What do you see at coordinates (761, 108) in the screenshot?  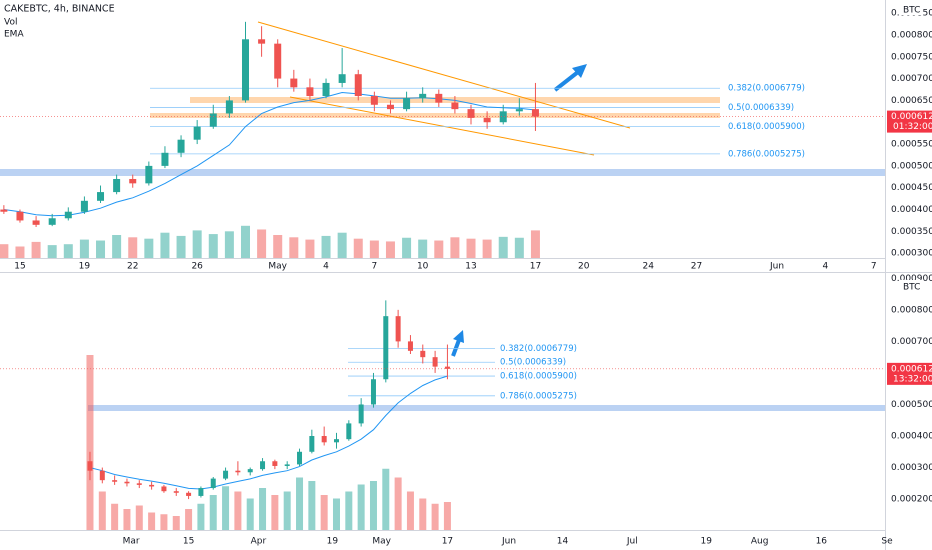 I see `fib-label: 0.5(0.0006339)` at bounding box center [761, 108].